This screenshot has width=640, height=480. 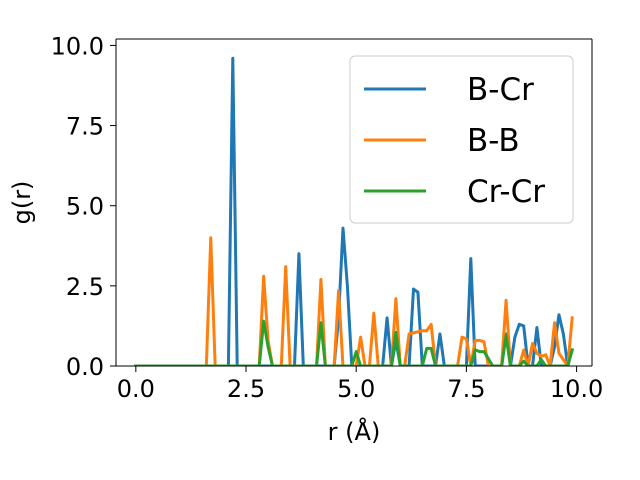 What do you see at coordinates (77, 46) in the screenshot?
I see `y-tick-label: 10.0` at bounding box center [77, 46].